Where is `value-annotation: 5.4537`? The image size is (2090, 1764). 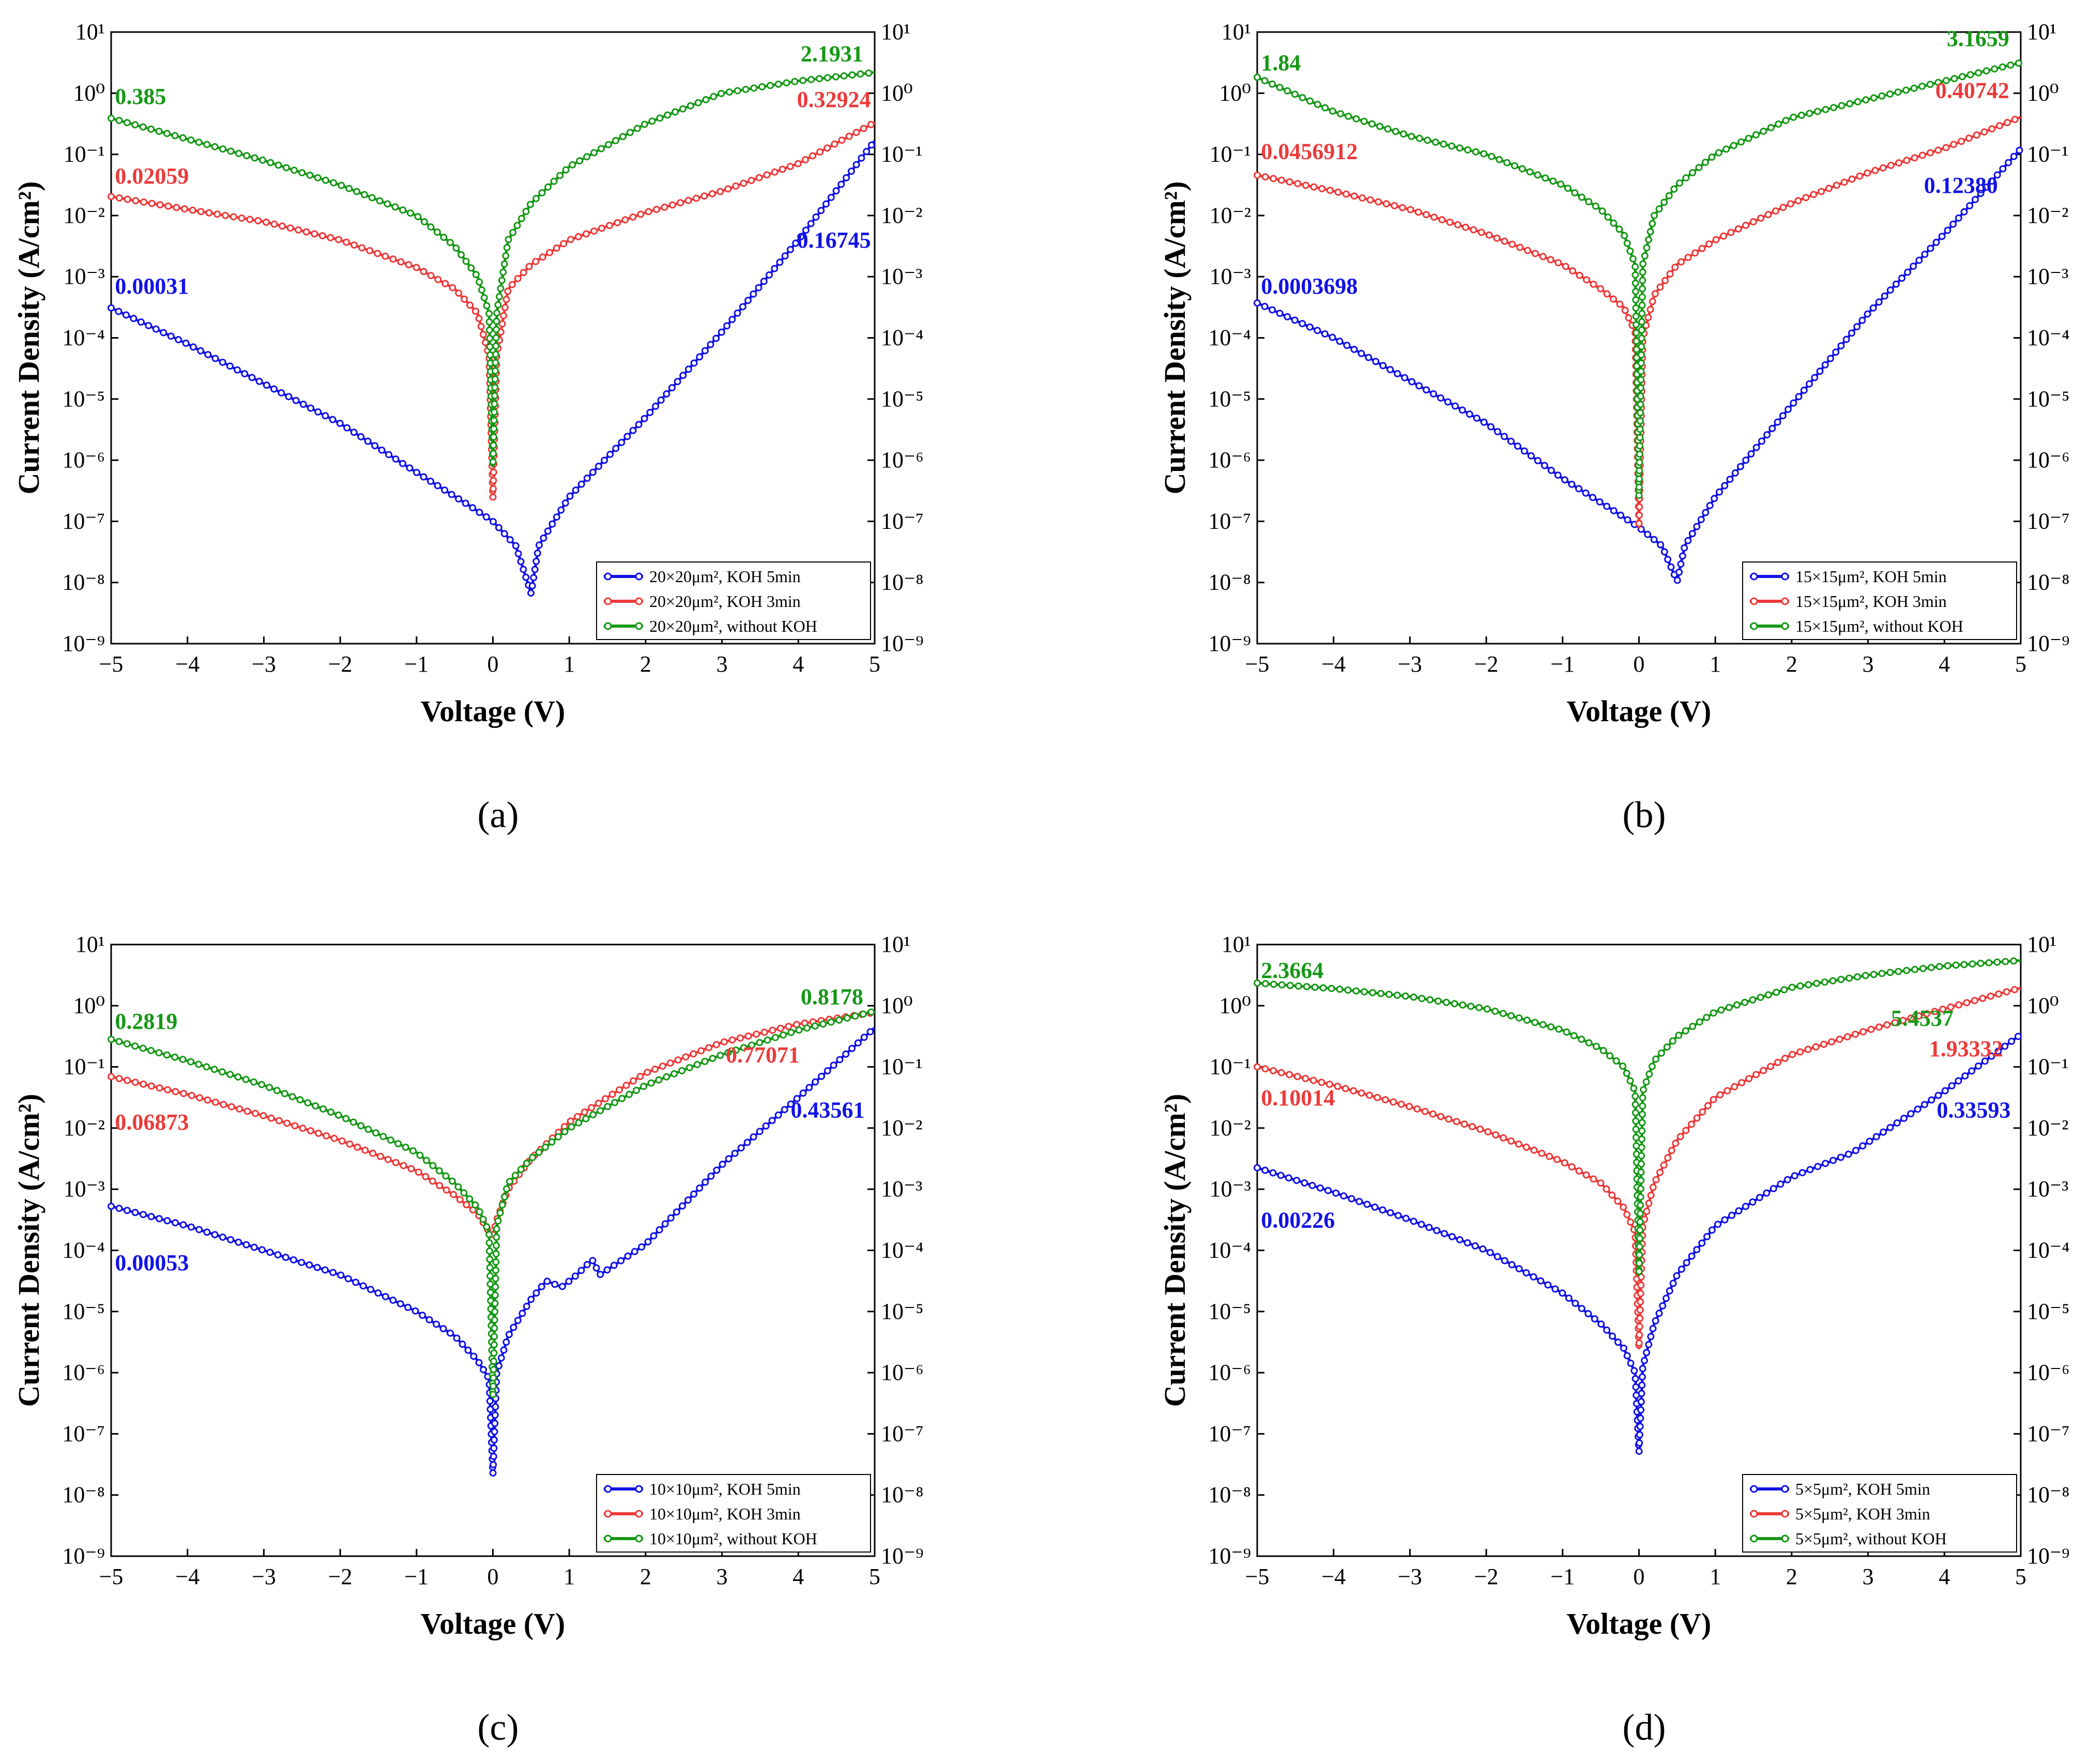
value-annotation: 5.4537 is located at coordinates (1922, 1018).